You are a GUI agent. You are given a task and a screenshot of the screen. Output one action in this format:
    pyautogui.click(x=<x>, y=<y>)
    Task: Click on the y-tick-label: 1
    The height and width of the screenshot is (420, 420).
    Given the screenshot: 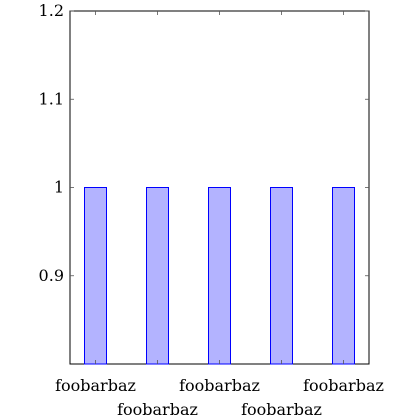 What is the action you would take?
    pyautogui.click(x=59, y=187)
    